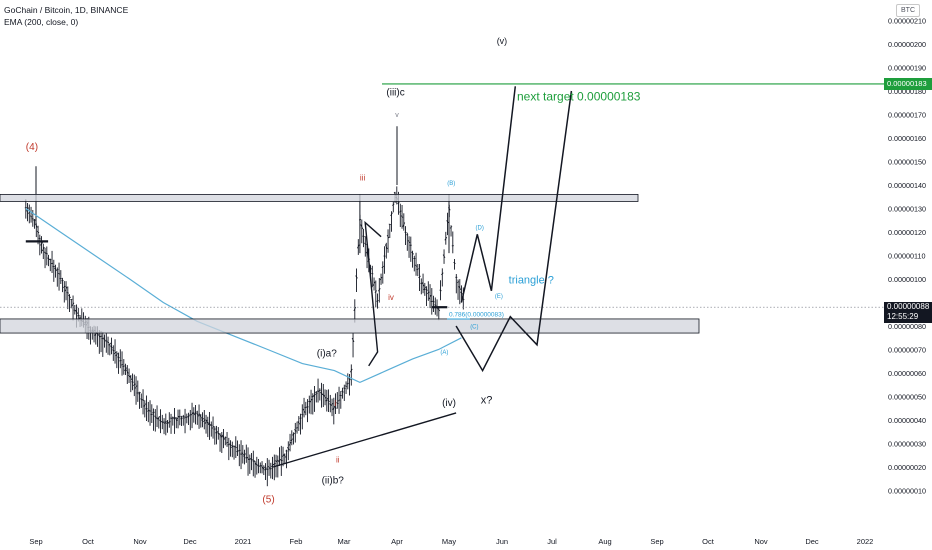 This screenshot has height=550, width=932. I want to click on axis-unit-badge: BTC, so click(908, 10).